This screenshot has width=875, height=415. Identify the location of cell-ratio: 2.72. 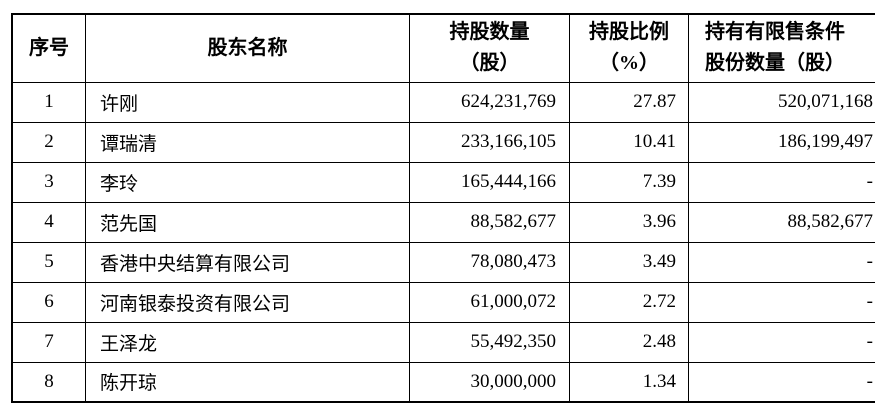
(629, 302).